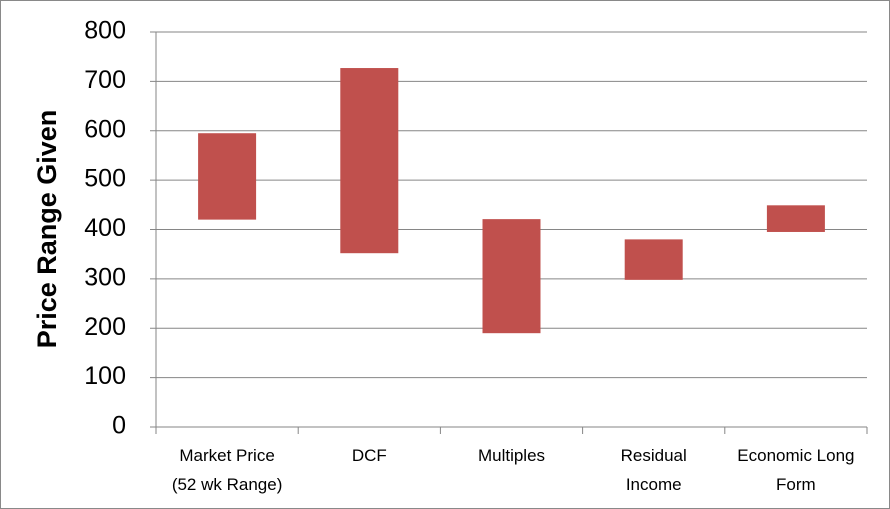 The image size is (890, 509). Describe the element at coordinates (105, 327) in the screenshot. I see `y-tick-label: 200` at that location.